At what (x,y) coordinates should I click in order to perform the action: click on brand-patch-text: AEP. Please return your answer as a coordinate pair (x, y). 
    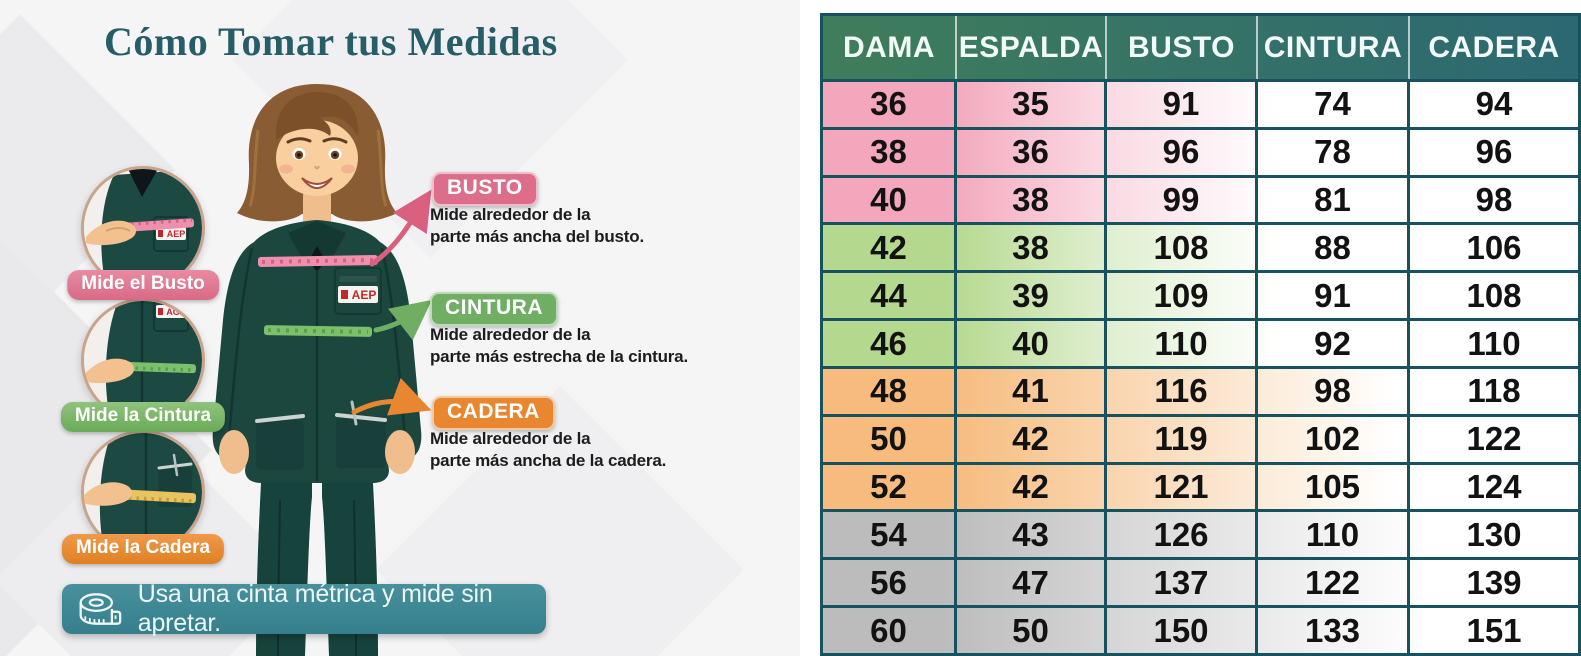
    Looking at the image, I should click on (364, 295).